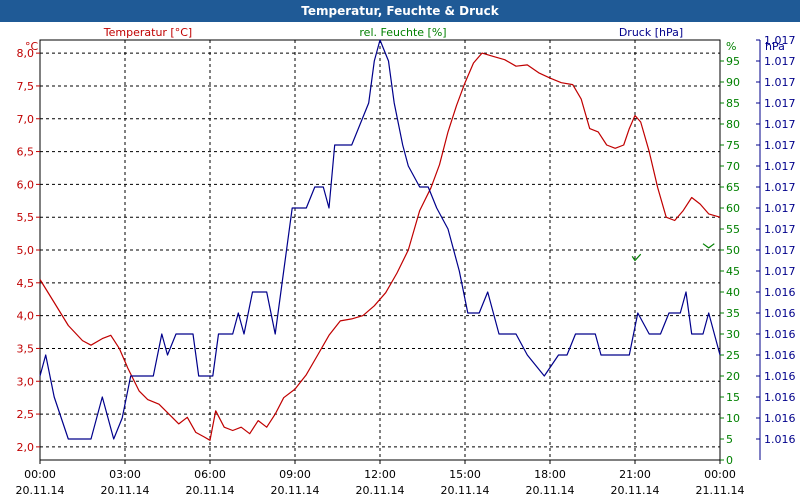 The image size is (800, 500). I want to click on temperature-ticks: 2,0 2,5 3,0 3,5 4,0 4,5 5,0 5,5 6,0 6,5 7,0 7,5 8,0, so click(28, 250).